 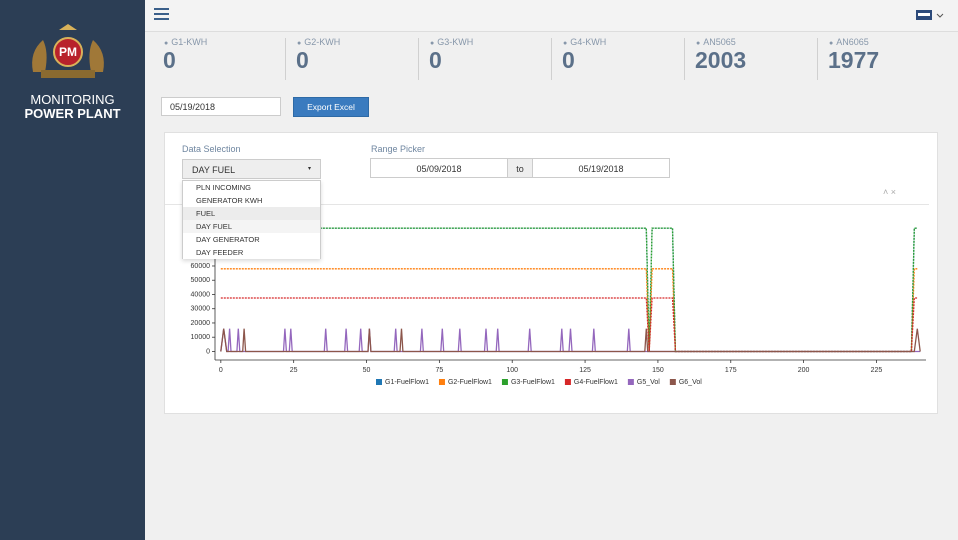 I want to click on y-tick-label: 20000, so click(x=201, y=323).